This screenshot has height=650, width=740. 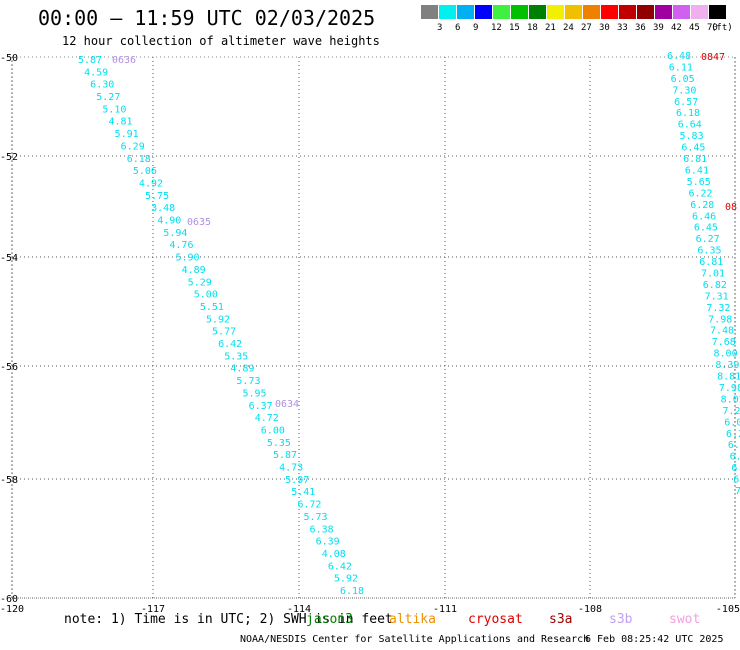 I want to click on longitude-tick-label: -105, so click(x=728, y=609).